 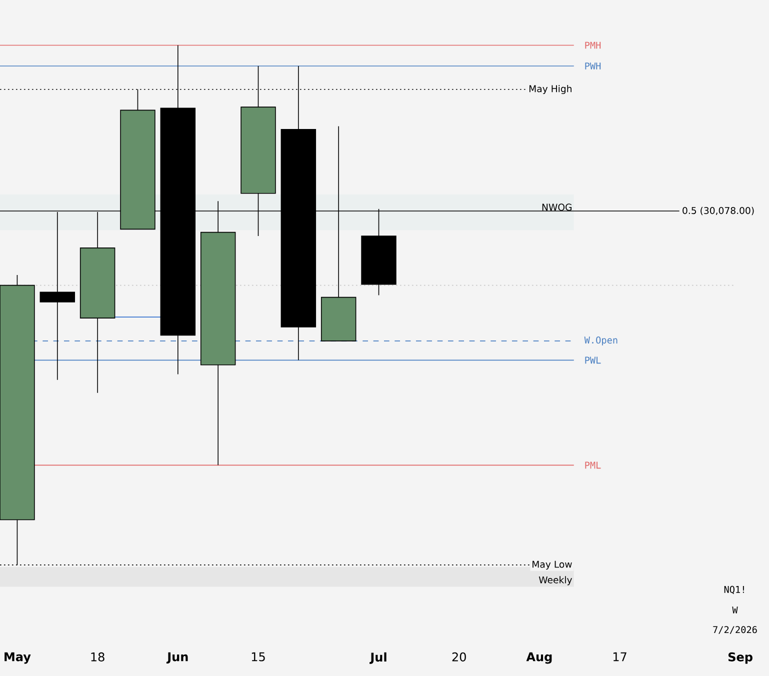 What do you see at coordinates (177, 658) in the screenshot?
I see `x-tick-label: Jun` at bounding box center [177, 658].